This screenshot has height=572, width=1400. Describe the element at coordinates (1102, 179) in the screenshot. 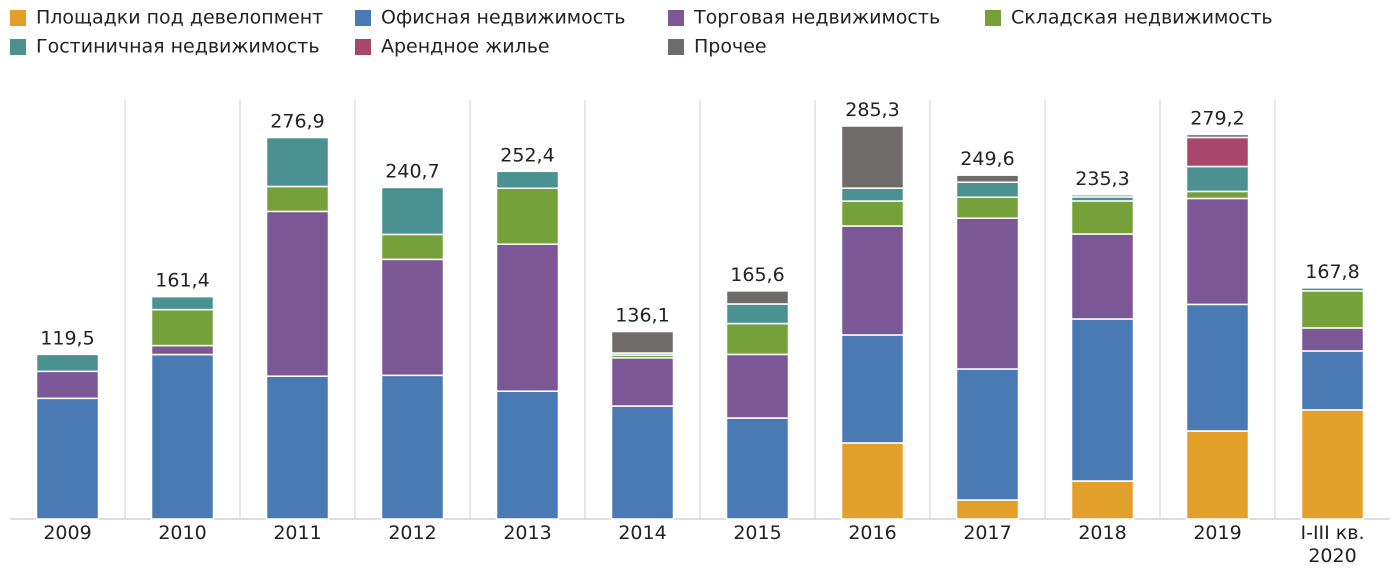

I see `total-label: 235,3` at that location.